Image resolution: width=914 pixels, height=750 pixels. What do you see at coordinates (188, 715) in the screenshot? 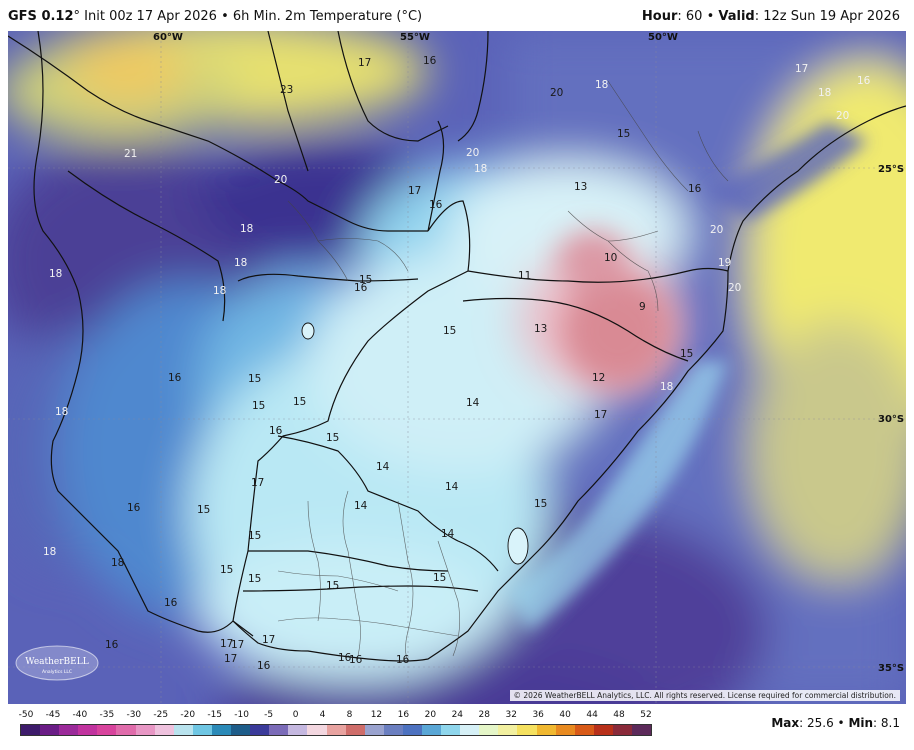
I see `color-scale-tick-label: -20` at bounding box center [188, 715].